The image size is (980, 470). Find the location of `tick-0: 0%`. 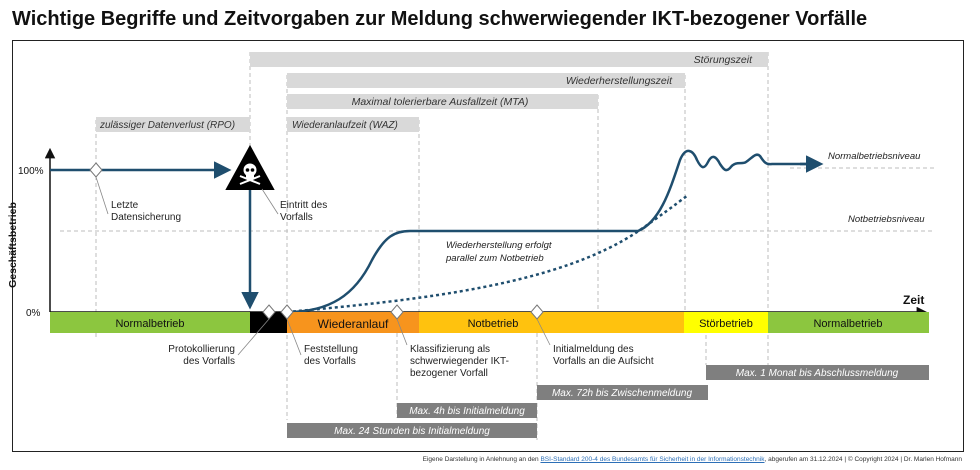

tick-0: 0% is located at coordinates (33, 313).